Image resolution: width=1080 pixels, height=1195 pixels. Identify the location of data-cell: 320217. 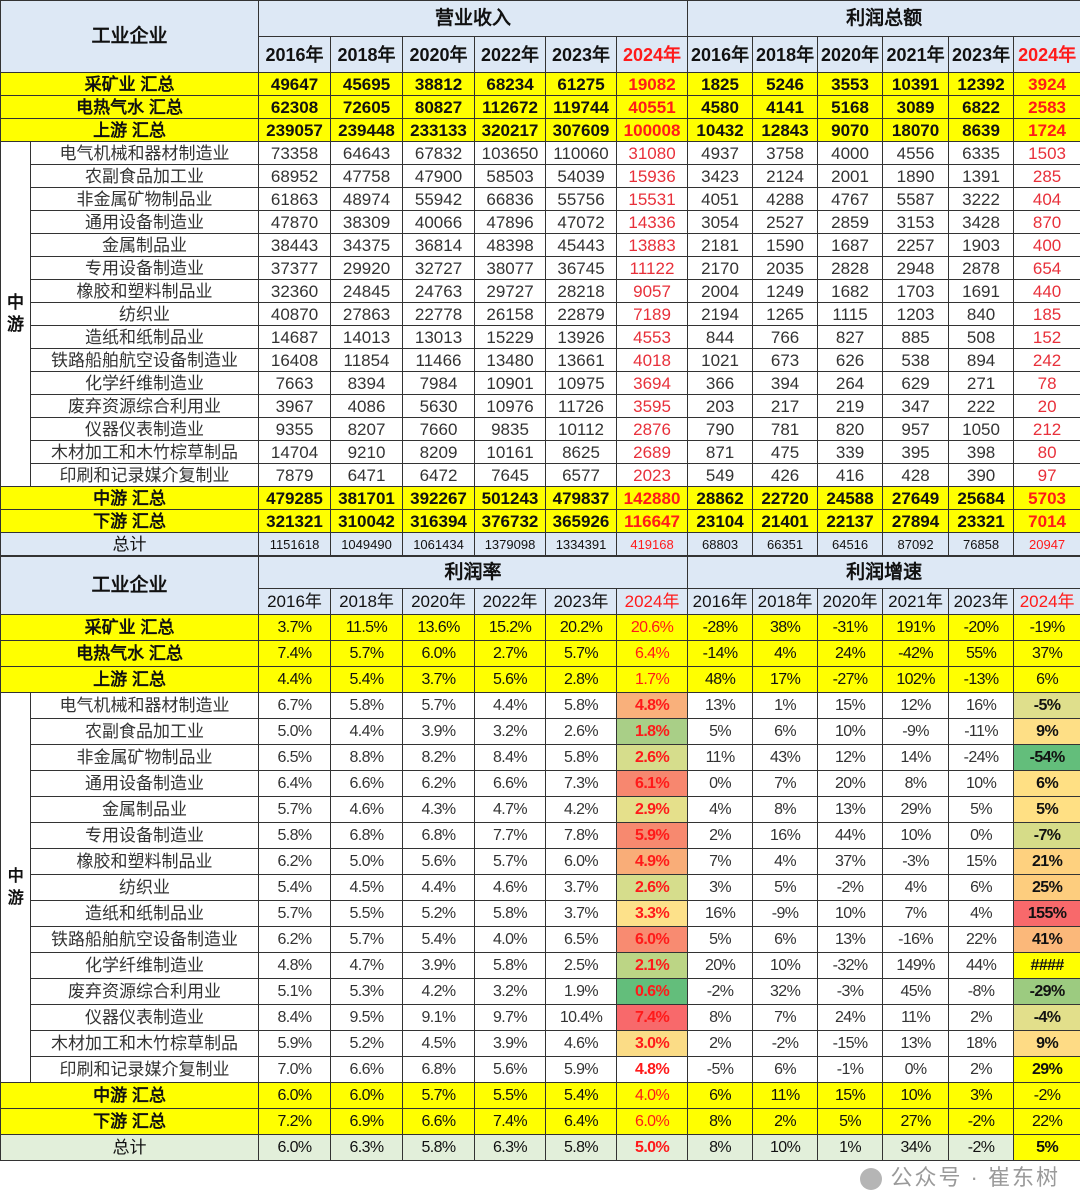
(510, 130).